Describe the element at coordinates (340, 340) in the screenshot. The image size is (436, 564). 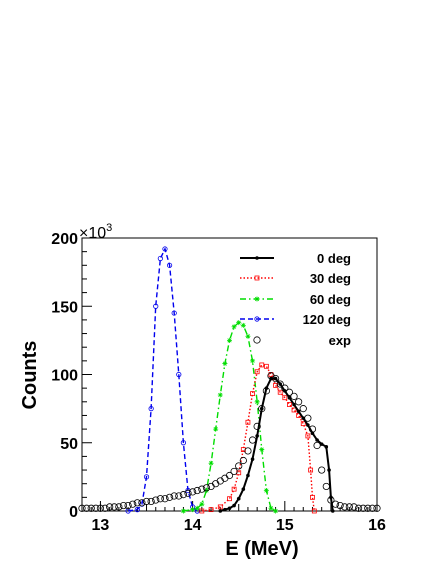
I see `legend-label: exp` at that location.